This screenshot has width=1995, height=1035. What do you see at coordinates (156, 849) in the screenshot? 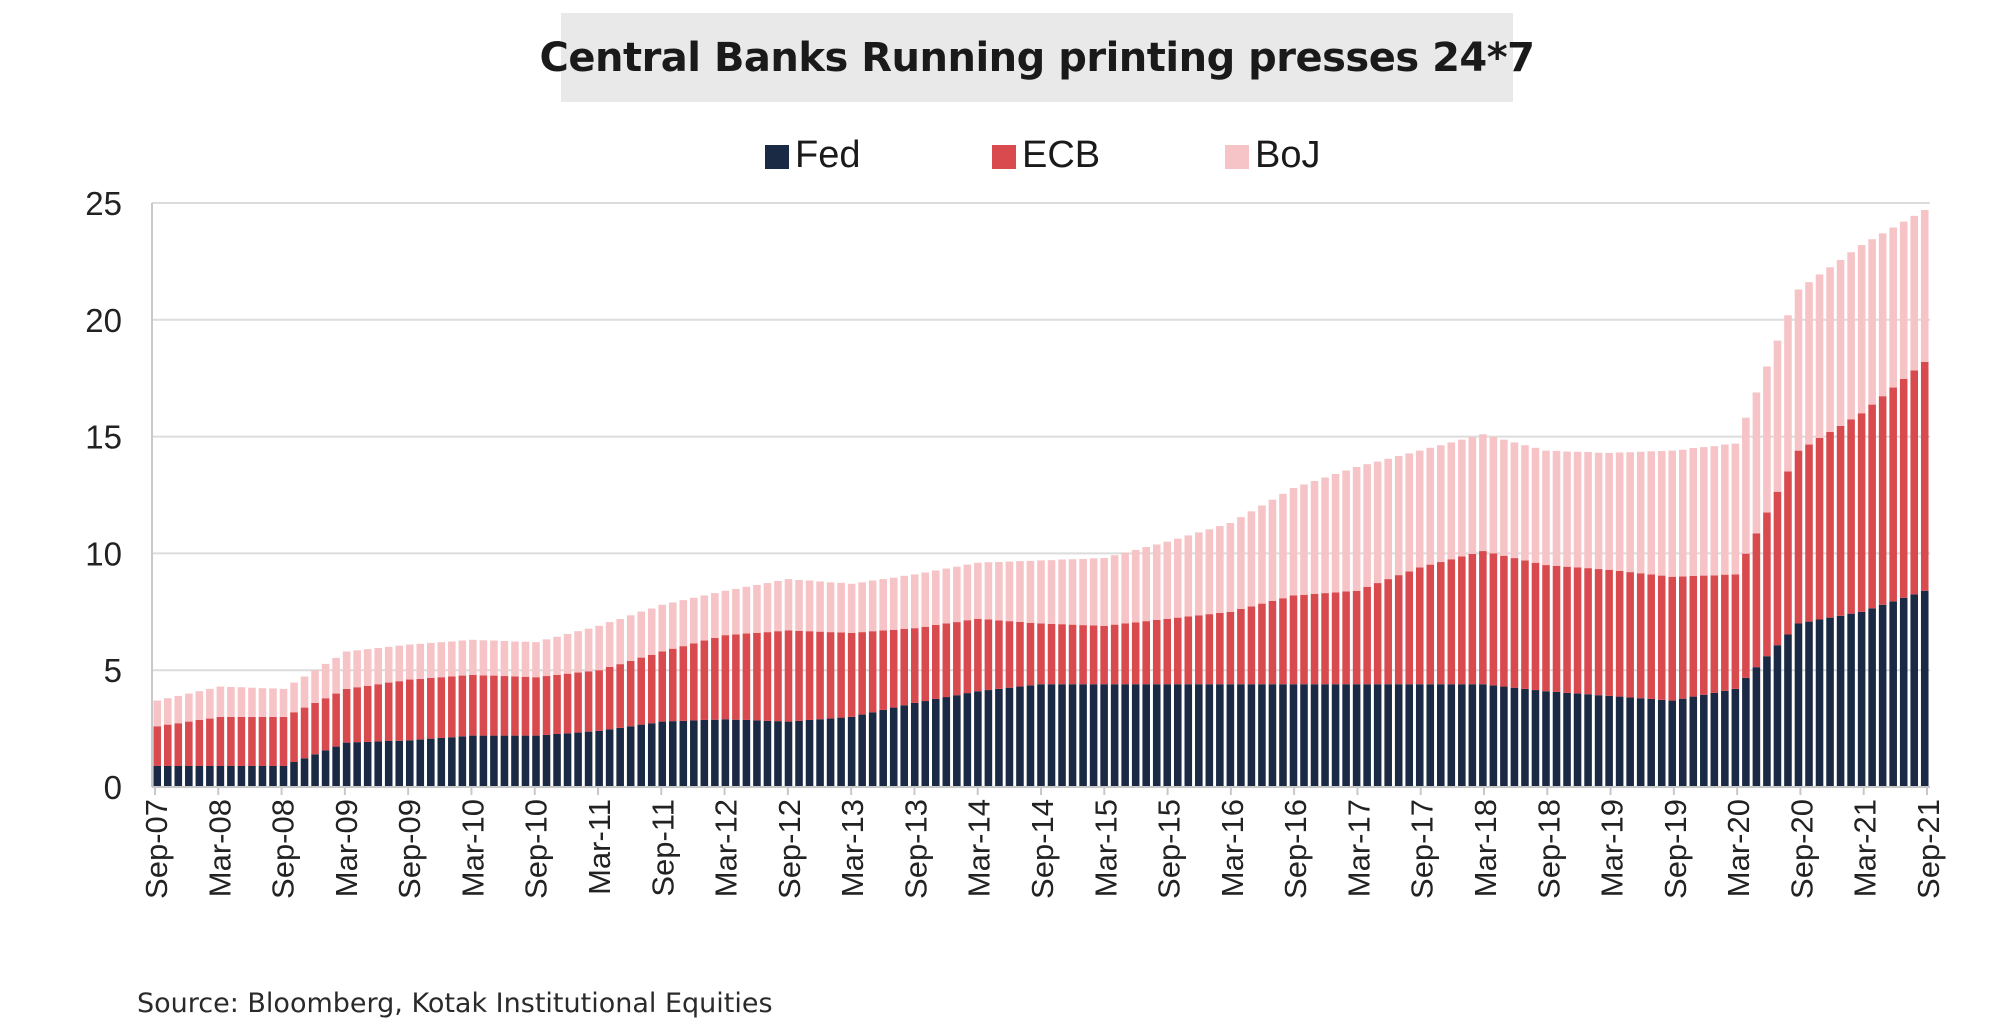
I see `x-tick-label: Sep-07` at bounding box center [156, 849].